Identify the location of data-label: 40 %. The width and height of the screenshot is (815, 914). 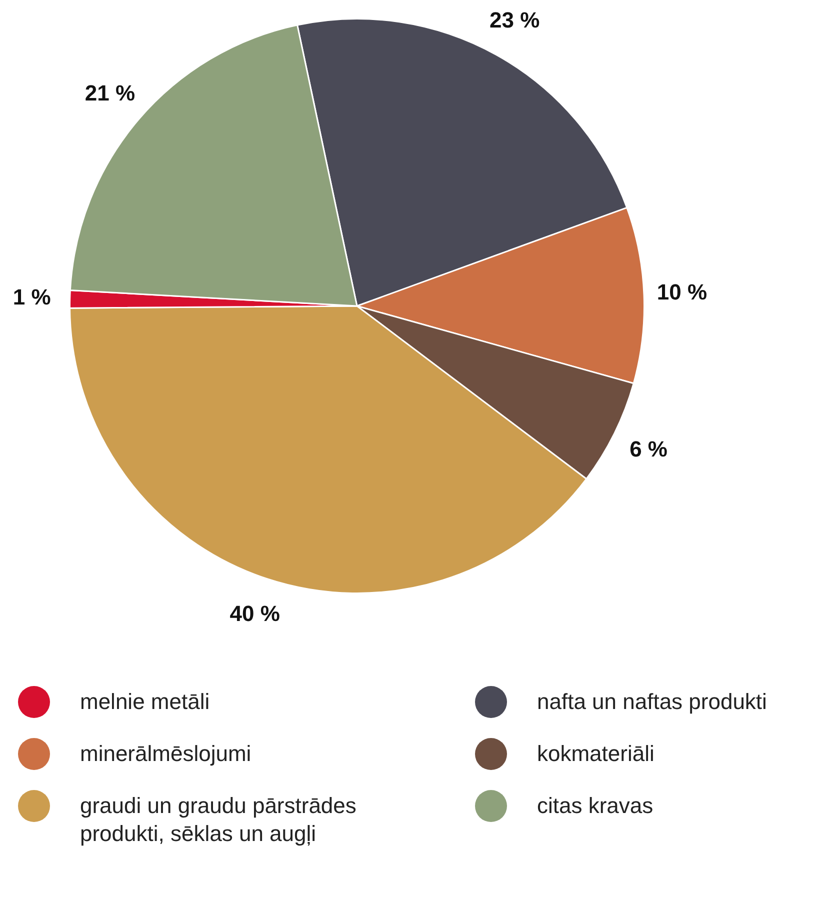
(255, 613).